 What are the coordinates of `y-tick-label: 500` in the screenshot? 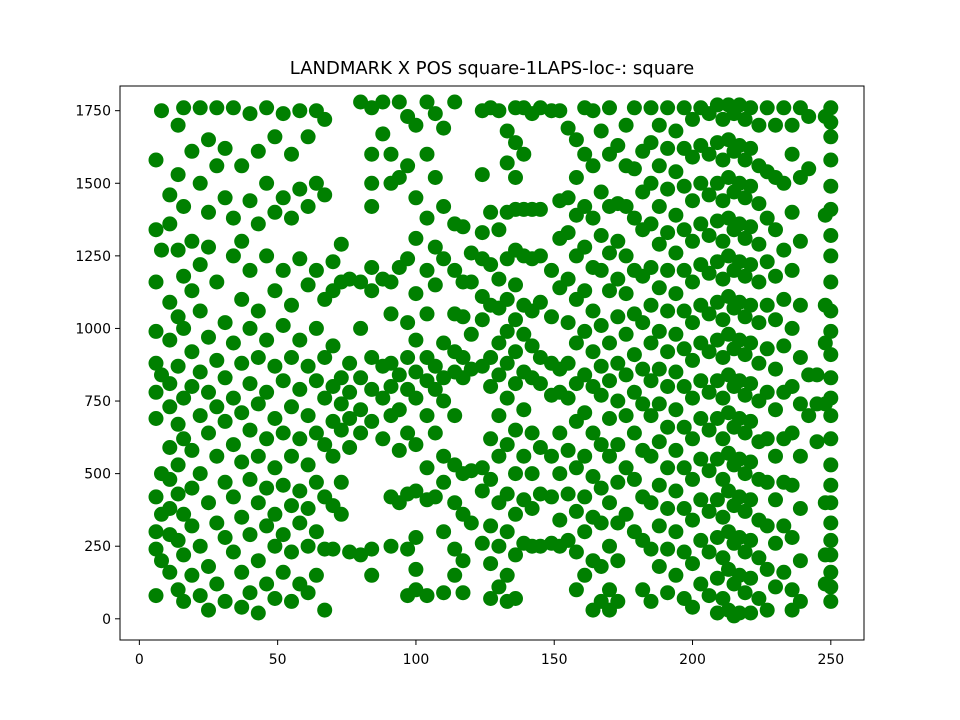 It's located at (97, 475).